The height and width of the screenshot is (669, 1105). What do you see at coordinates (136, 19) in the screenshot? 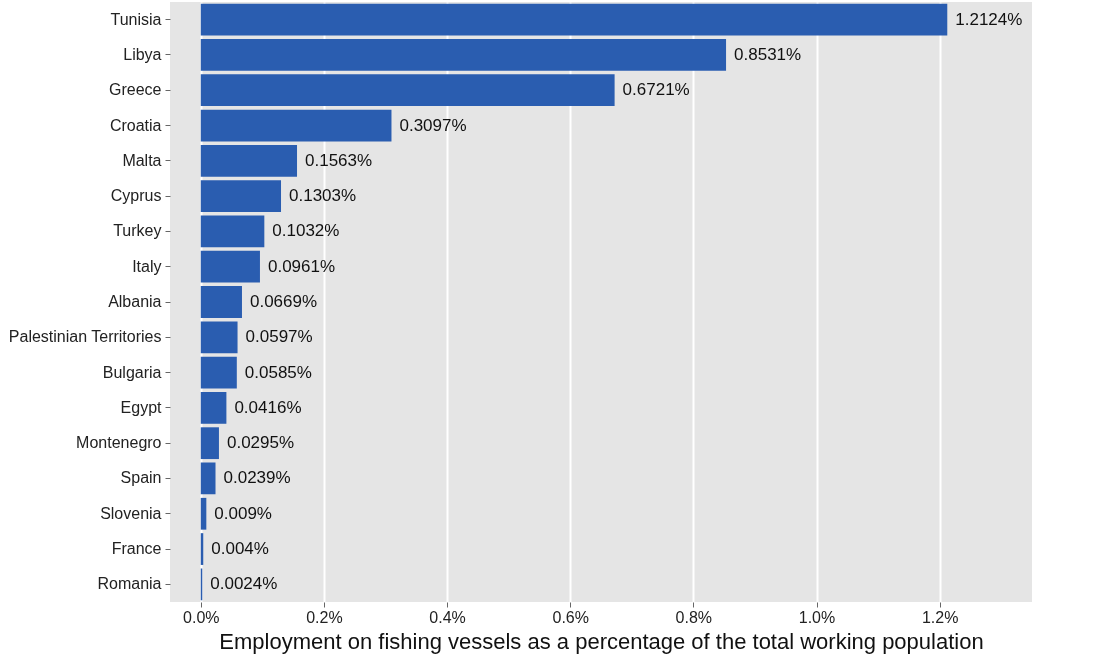
I see `y-tick-label: Tunisia` at bounding box center [136, 19].